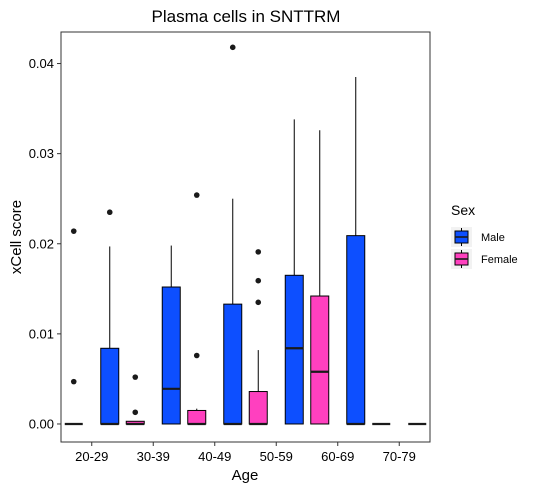 The width and height of the screenshot is (536, 489). Describe the element at coordinates (499, 260) in the screenshot. I see `legend-label: Female` at that location.